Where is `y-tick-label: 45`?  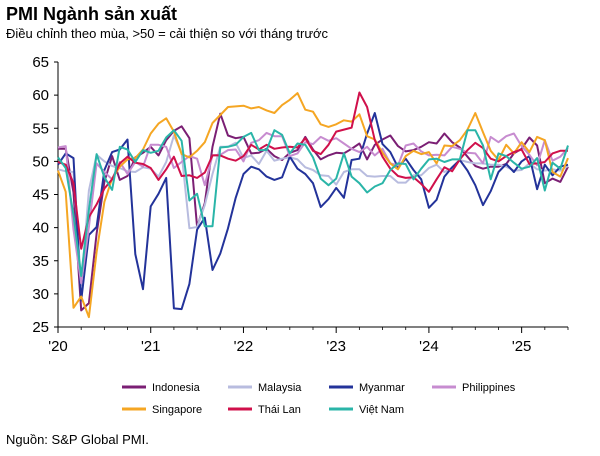
y-tick-label: 45 is located at coordinates (40, 195).